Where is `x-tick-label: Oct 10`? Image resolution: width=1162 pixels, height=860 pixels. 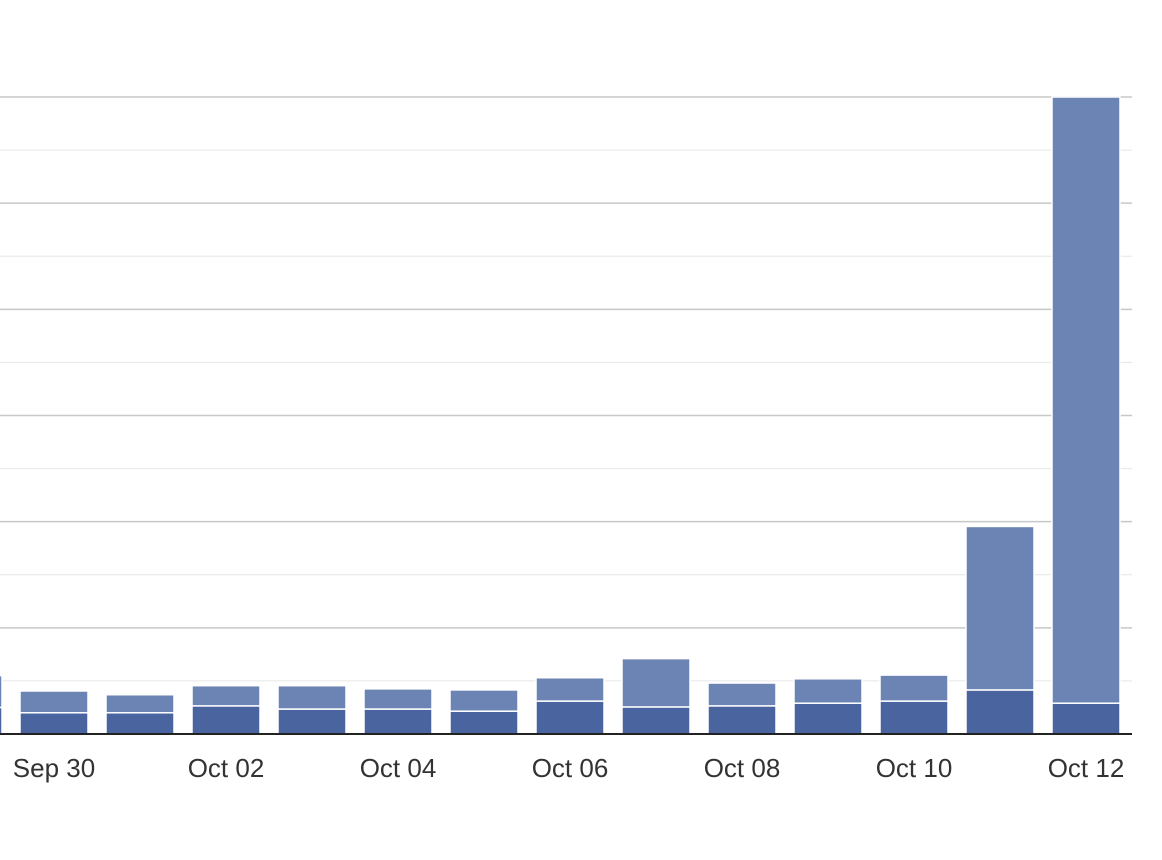
x-tick-label: Oct 10 is located at coordinates (914, 768).